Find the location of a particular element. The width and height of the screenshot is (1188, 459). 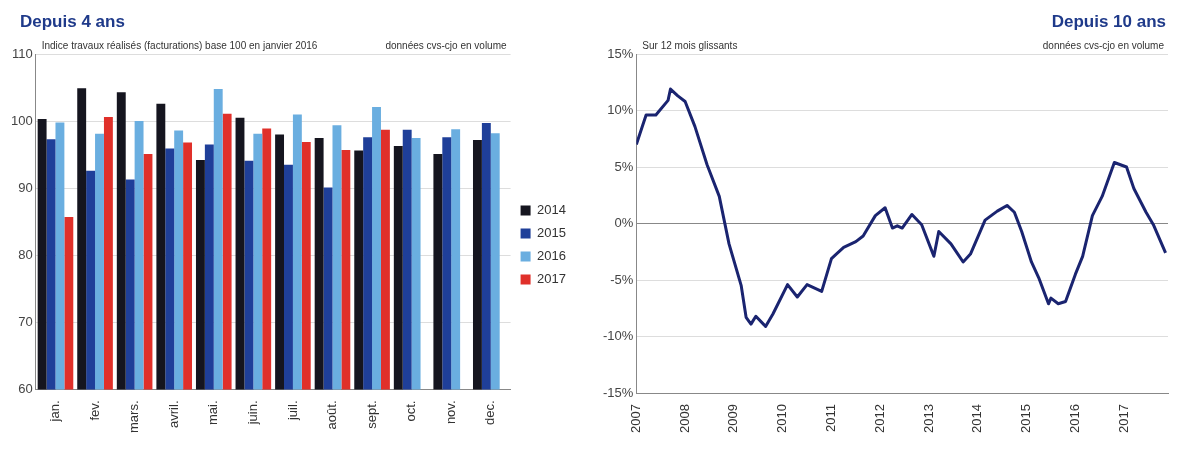

x-tick-label: mai. is located at coordinates (213, 413).